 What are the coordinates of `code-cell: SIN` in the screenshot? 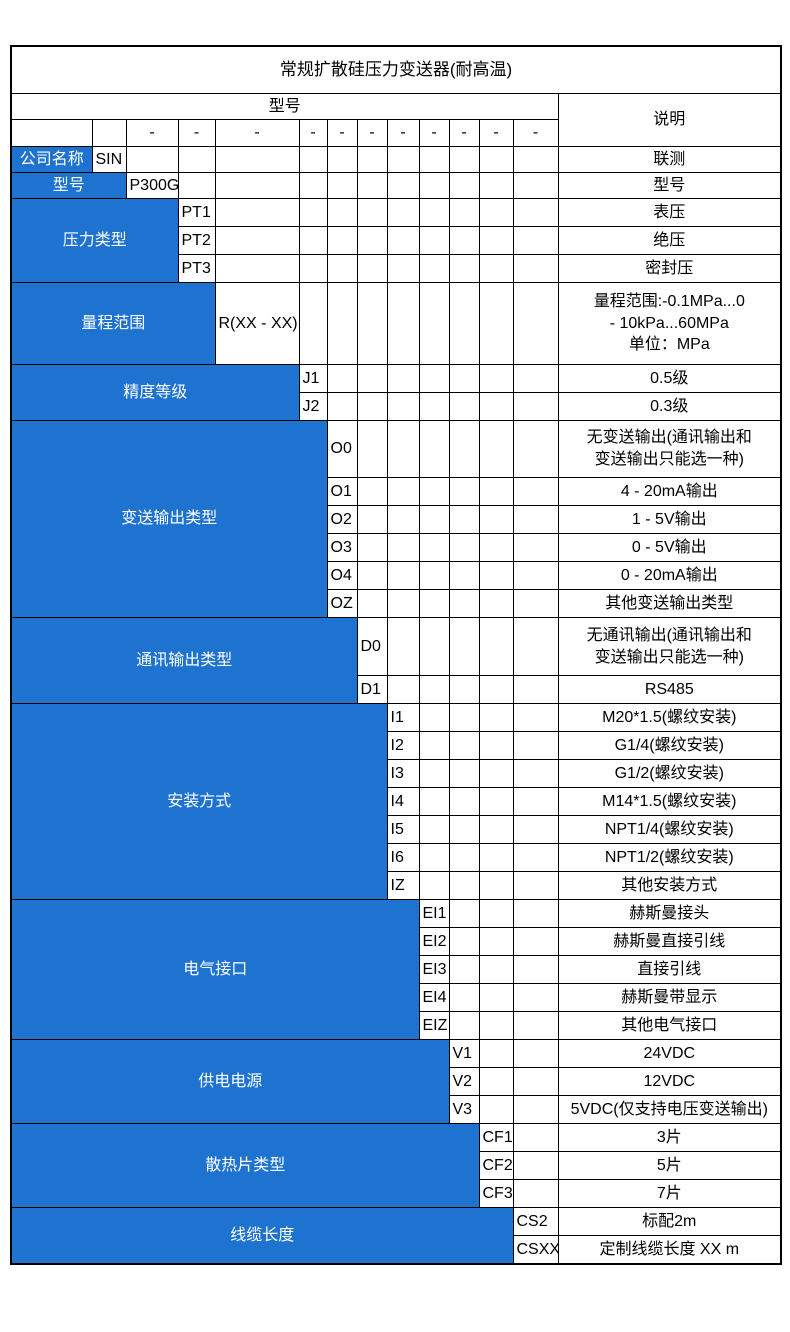 It's located at (109, 159).